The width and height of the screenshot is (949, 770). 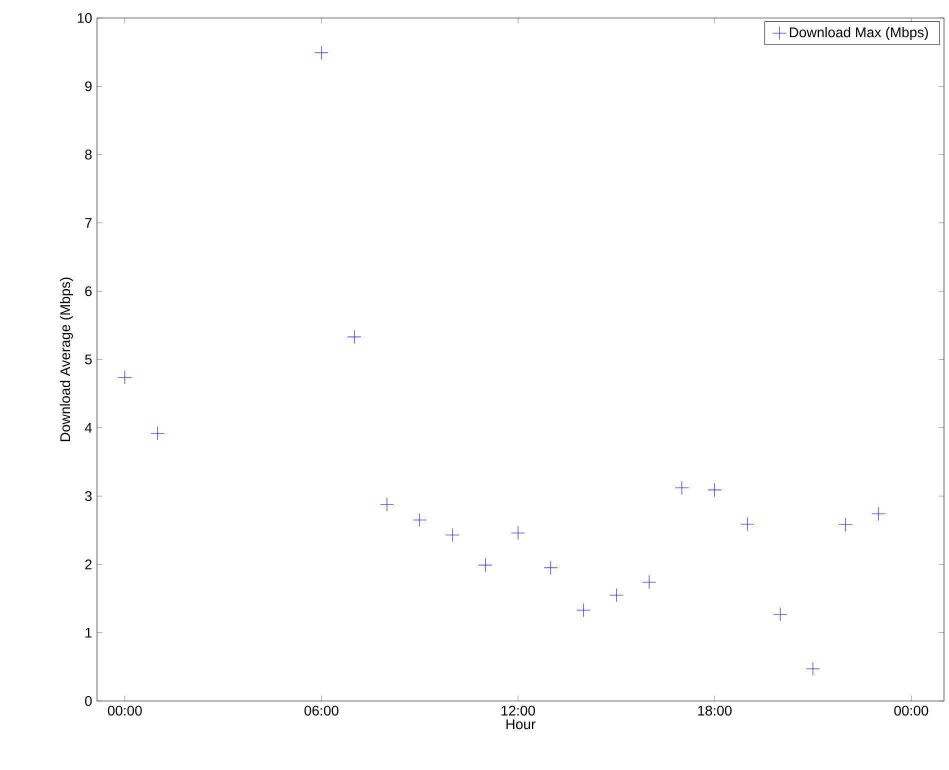 I want to click on y-tick-label: 5, so click(x=88, y=359).